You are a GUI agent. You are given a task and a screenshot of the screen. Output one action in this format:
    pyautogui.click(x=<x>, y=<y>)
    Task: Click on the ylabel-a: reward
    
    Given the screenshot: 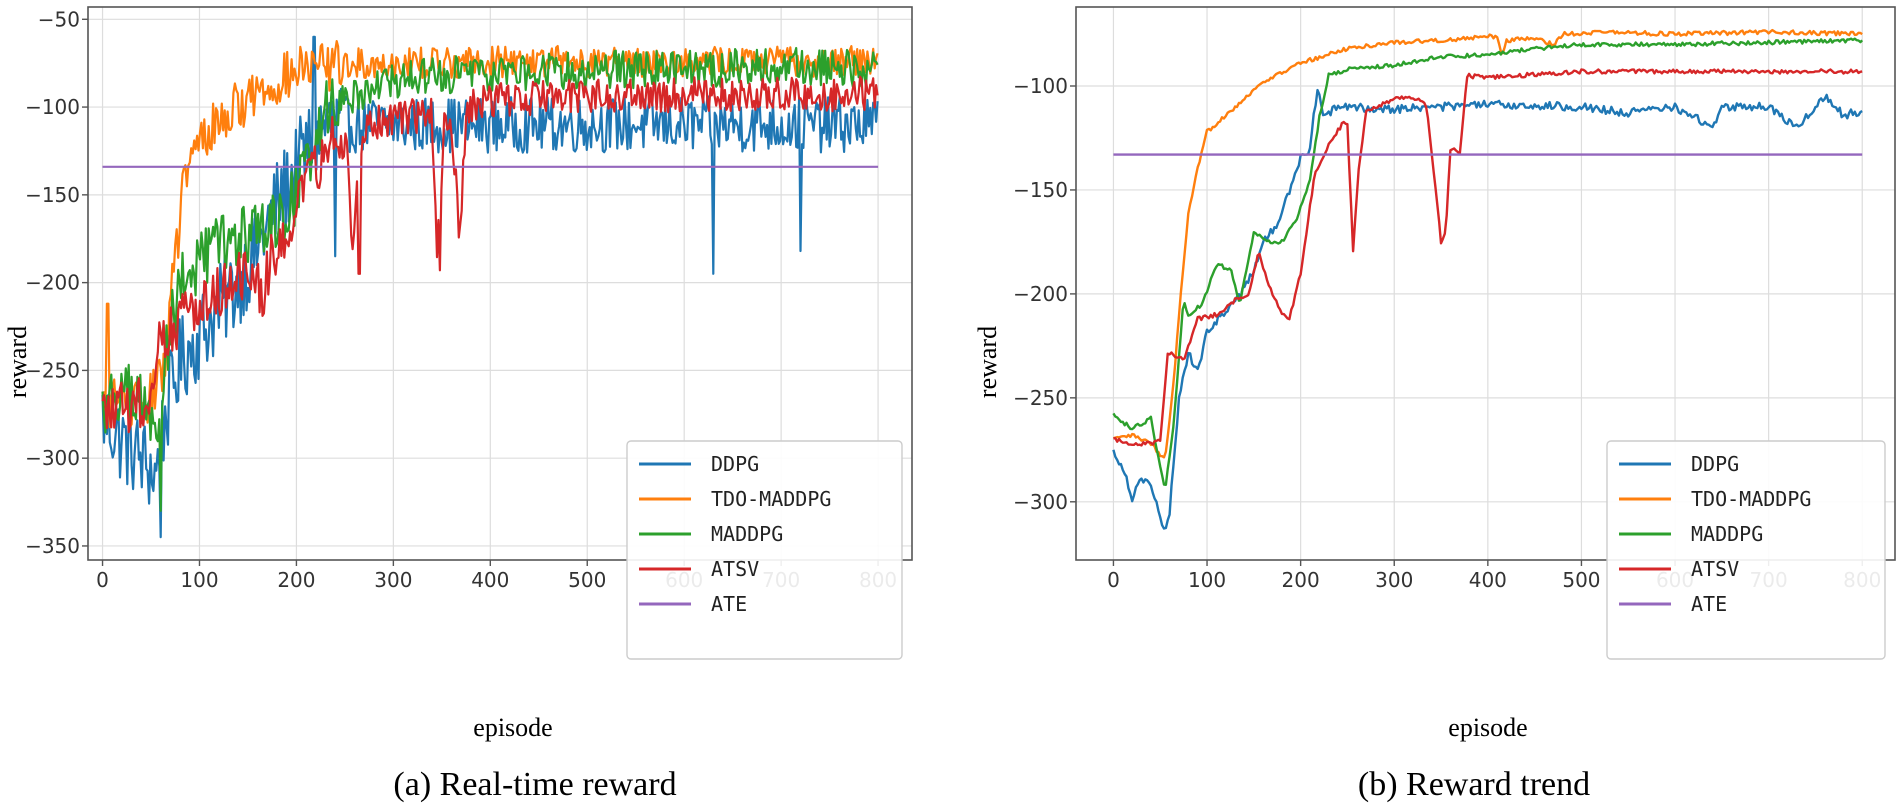 What is the action you would take?
    pyautogui.click(x=17, y=362)
    